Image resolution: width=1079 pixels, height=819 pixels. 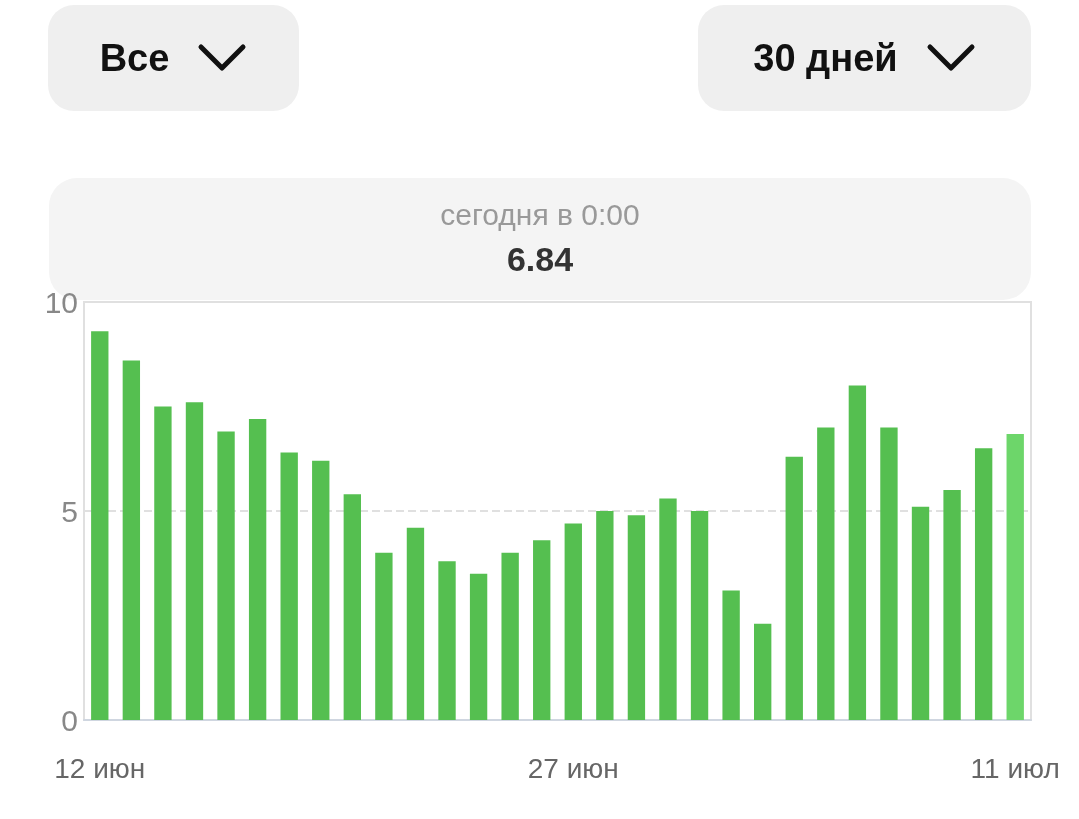 What do you see at coordinates (69, 720) in the screenshot?
I see `y-tick-label: 0` at bounding box center [69, 720].